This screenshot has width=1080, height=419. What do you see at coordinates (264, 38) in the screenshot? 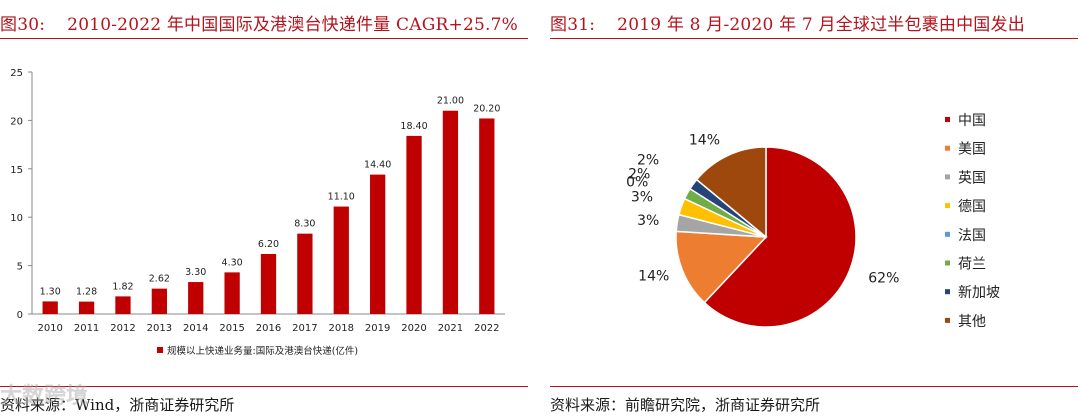
I see `left-top-rule` at bounding box center [264, 38].